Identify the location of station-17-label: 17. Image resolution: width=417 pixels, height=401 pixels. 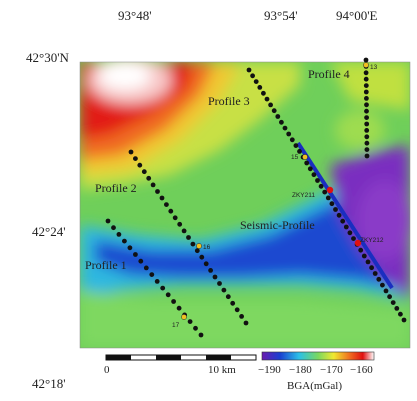
(176, 325).